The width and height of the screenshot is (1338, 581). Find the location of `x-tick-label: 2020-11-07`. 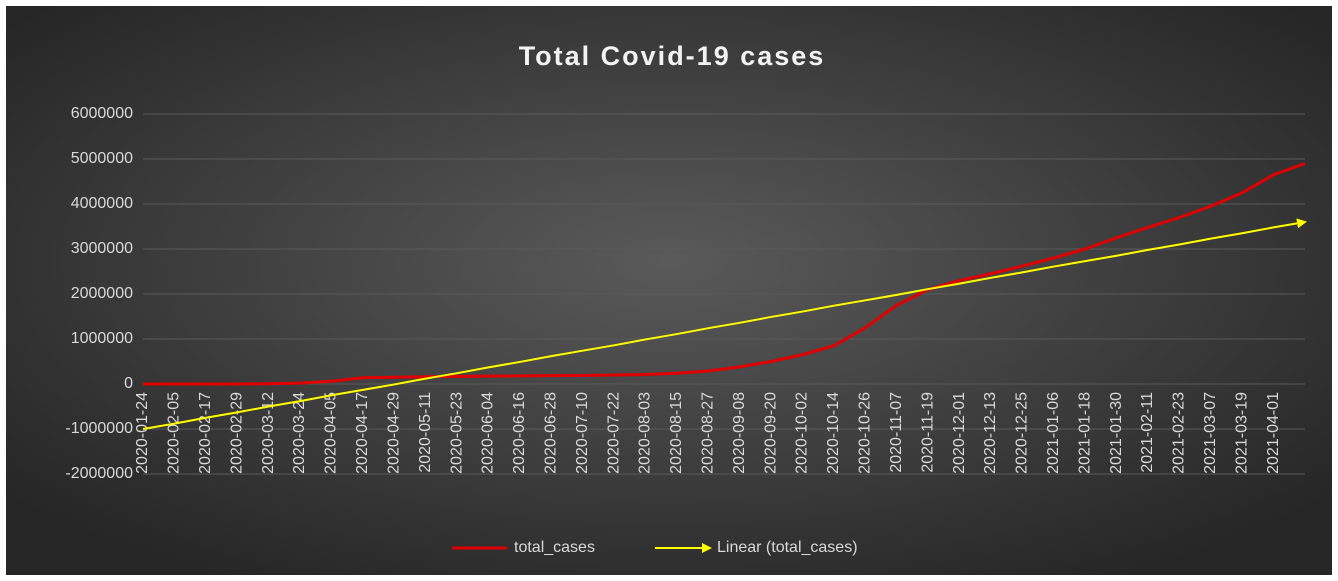

x-tick-label: 2020-11-07 is located at coordinates (896, 432).